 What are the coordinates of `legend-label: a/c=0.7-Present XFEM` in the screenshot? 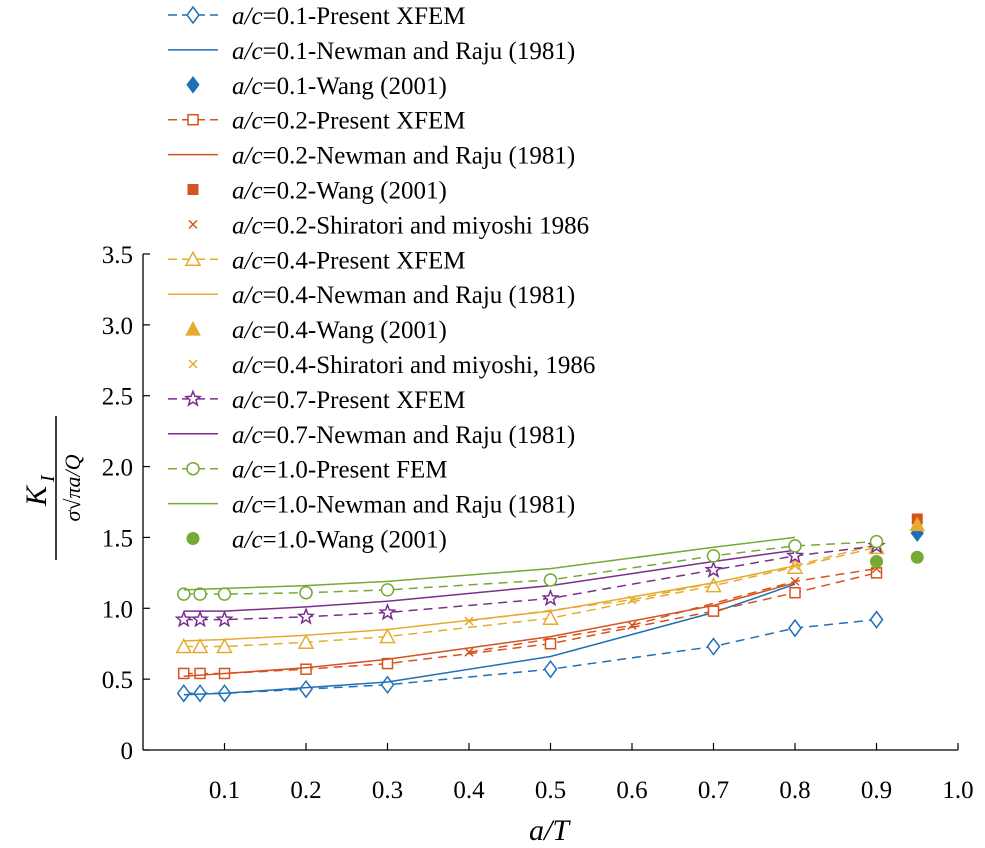 It's located at (349, 400).